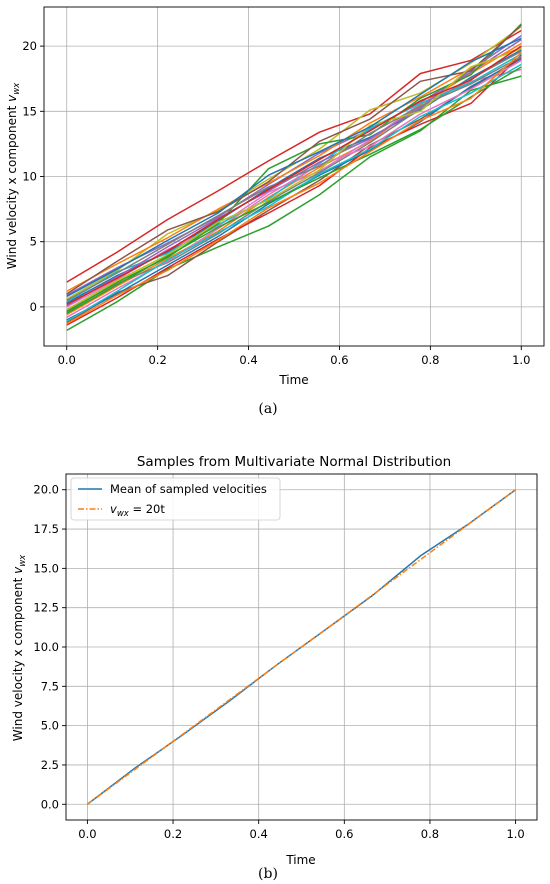 Image resolution: width=550 pixels, height=884 pixels. What do you see at coordinates (18, 657) in the screenshot?
I see `y-axis-label-b-text: Wind velocity x component` at bounding box center [18, 657].